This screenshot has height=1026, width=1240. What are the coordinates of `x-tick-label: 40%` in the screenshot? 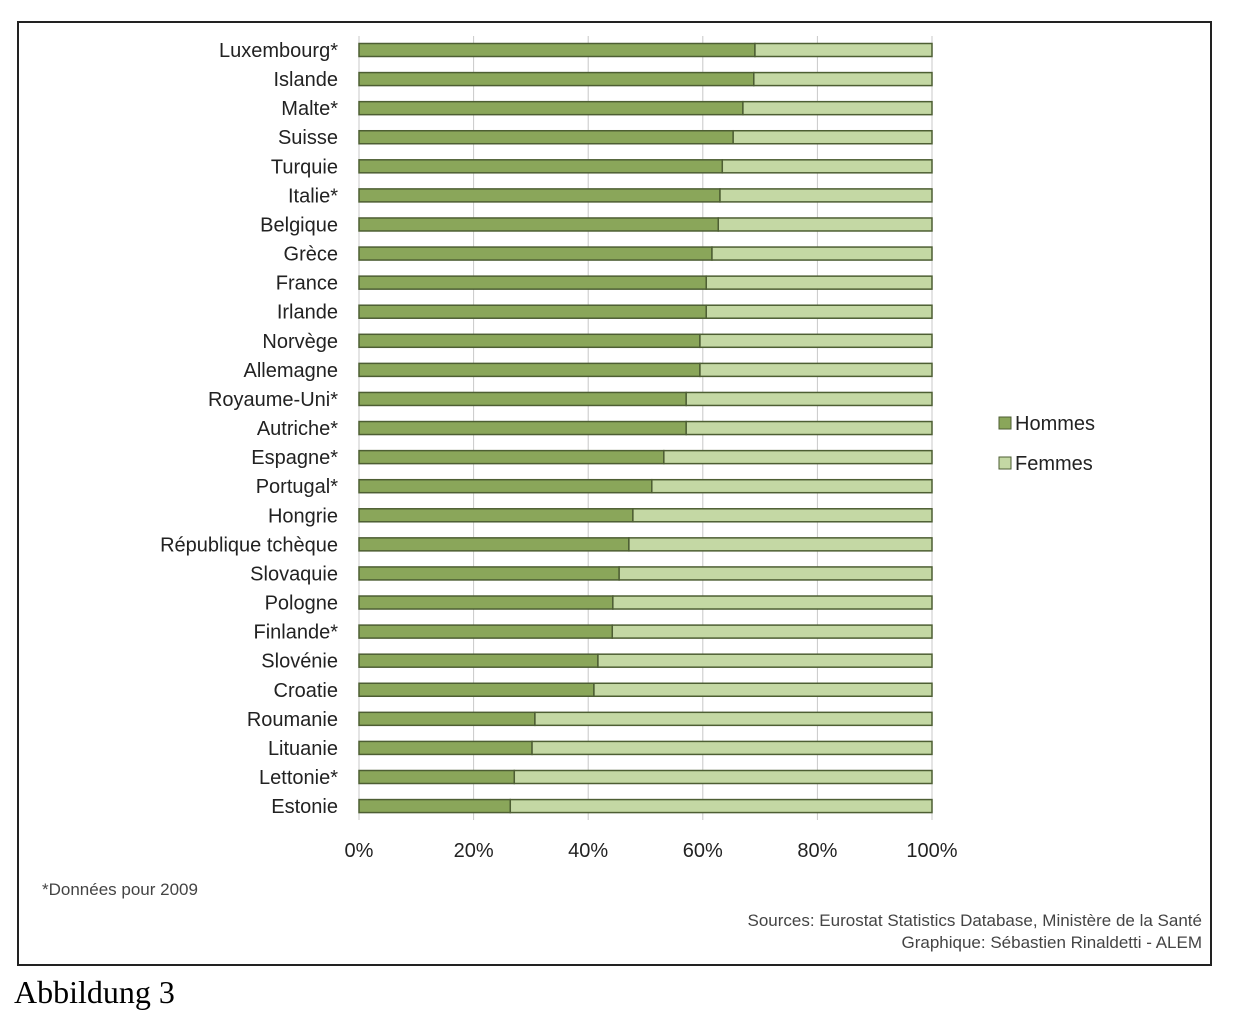 It's located at (588, 851).